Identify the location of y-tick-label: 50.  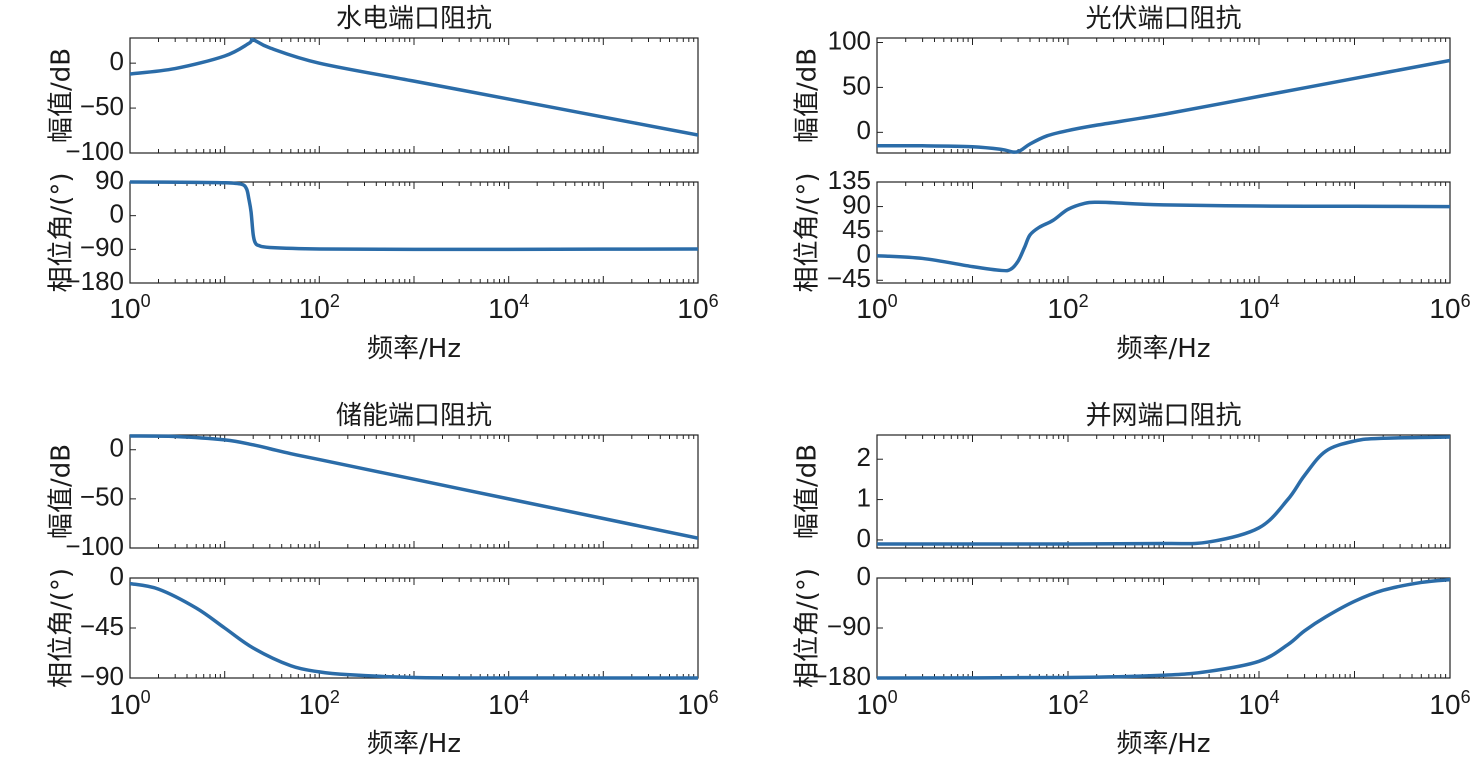
(856, 85).